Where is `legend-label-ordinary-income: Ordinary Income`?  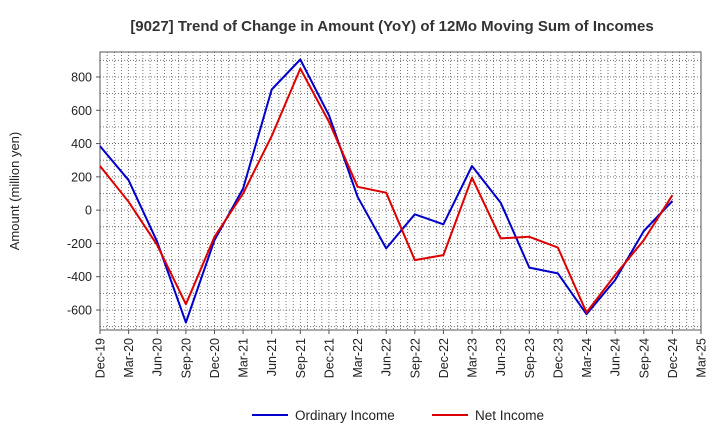
legend-label-ordinary-income: Ordinary Income is located at coordinates (345, 415).